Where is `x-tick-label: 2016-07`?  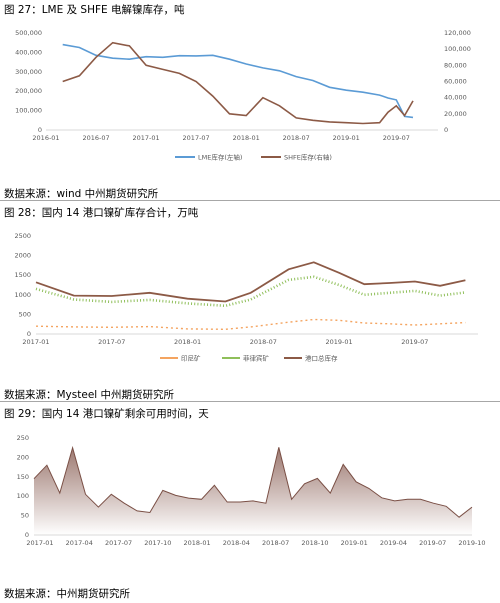 x-tick-label: 2016-07 is located at coordinates (95, 138).